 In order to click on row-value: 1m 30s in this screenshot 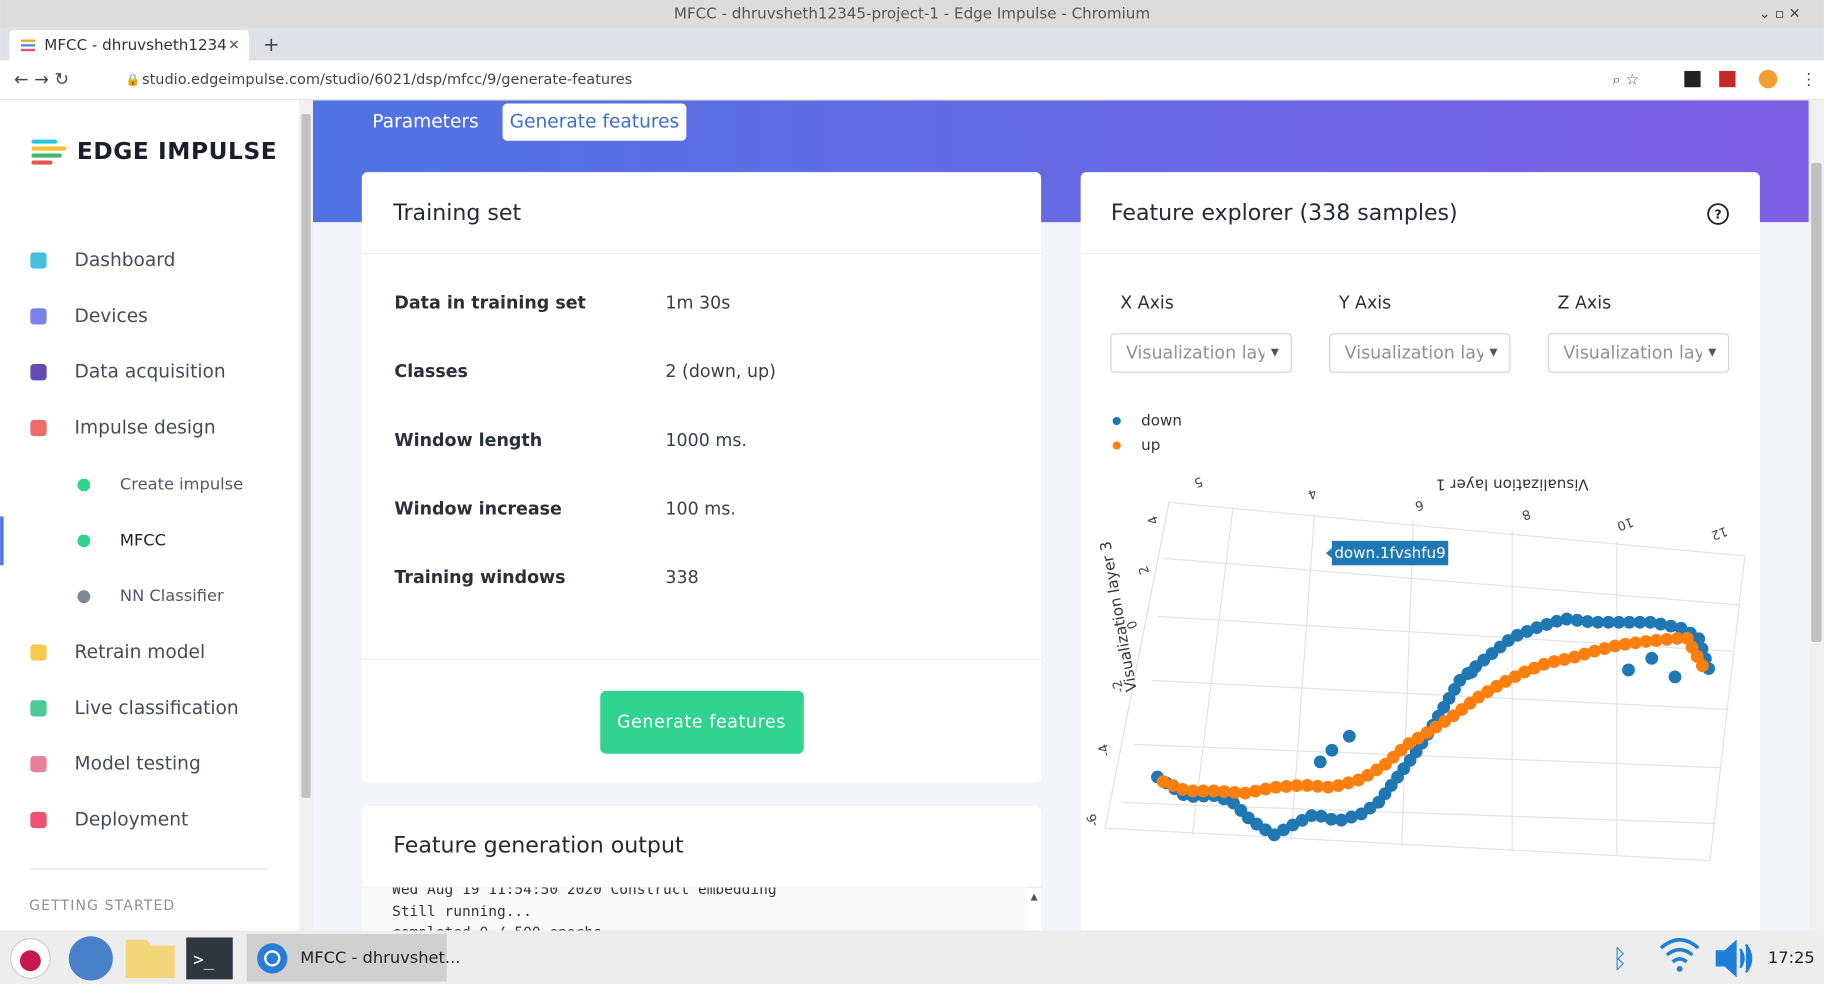, I will do `click(697, 304)`.